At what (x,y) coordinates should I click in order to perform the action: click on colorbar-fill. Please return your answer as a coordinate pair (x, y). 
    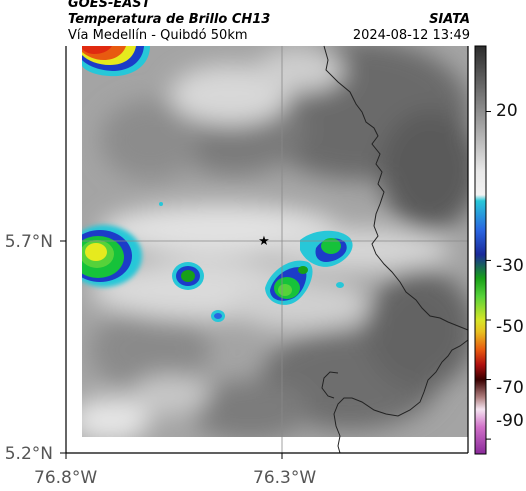
    Looking at the image, I should click on (480, 250).